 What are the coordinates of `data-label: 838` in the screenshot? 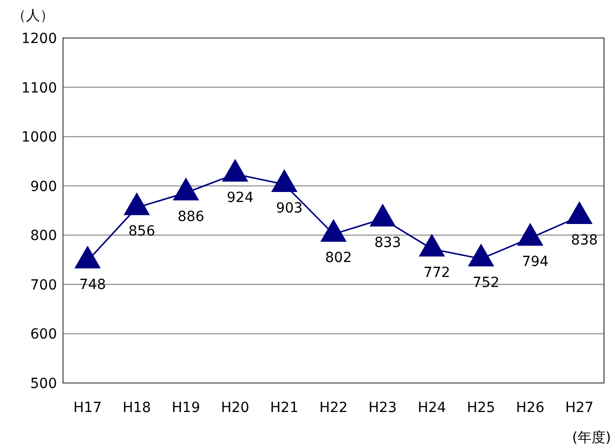 It's located at (584, 240).